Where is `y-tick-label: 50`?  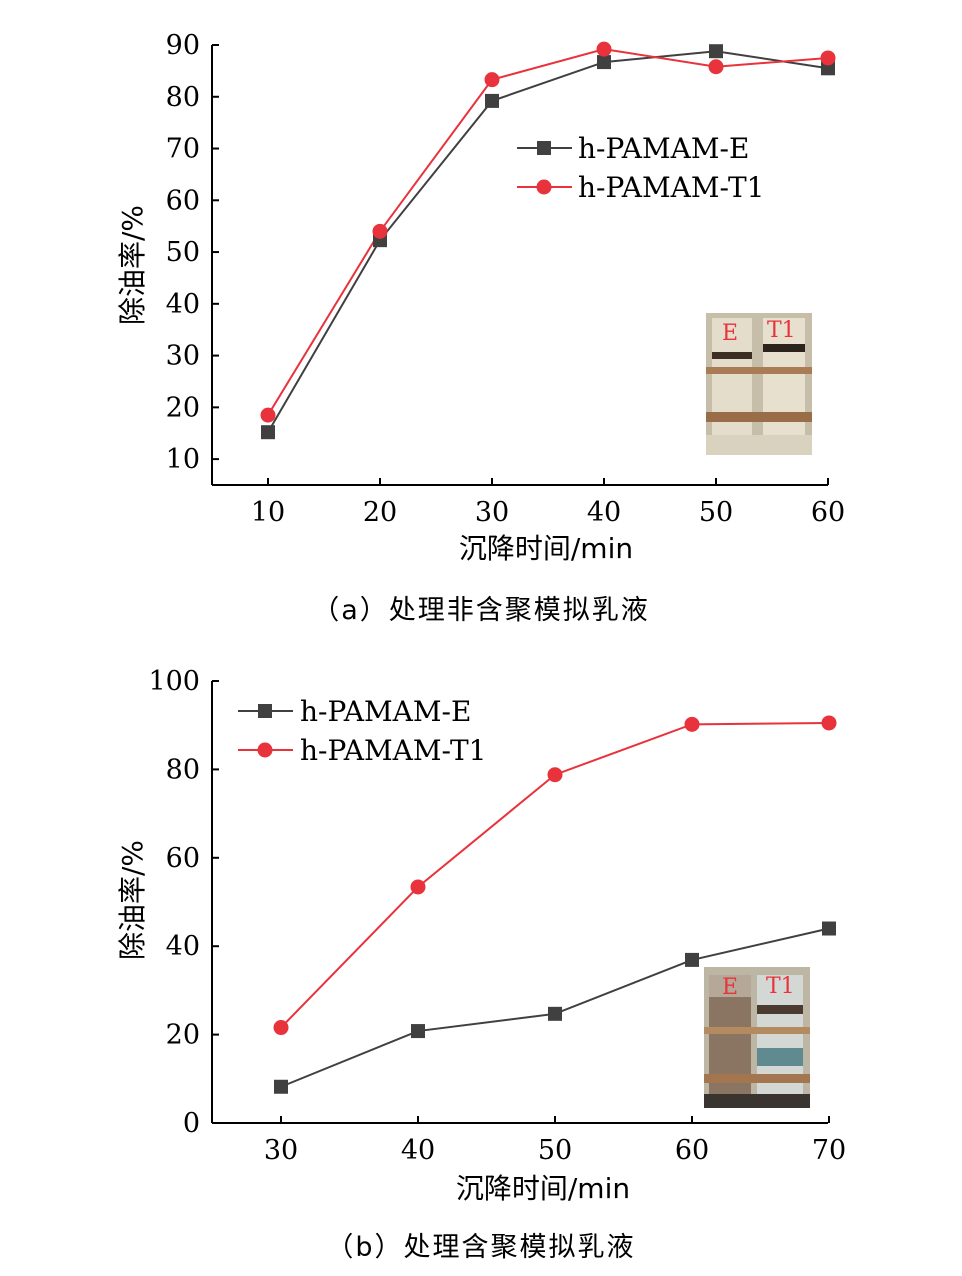 y-tick-label: 50 is located at coordinates (183, 252).